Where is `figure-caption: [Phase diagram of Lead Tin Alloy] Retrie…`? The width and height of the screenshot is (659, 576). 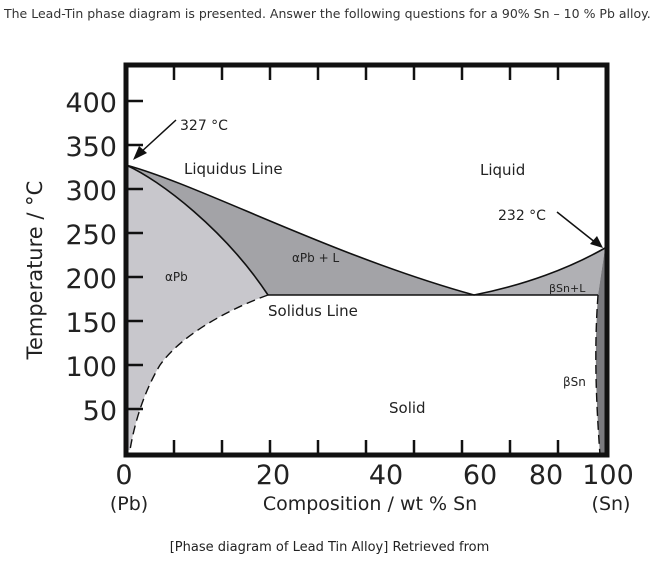
figure-caption: [Phase diagram of Lead Tin Alloy] Retrie… is located at coordinates (329, 547).